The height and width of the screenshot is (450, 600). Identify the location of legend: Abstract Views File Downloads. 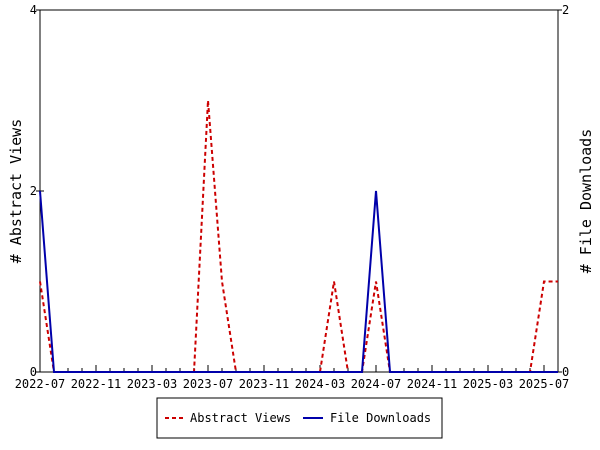
(299, 418).